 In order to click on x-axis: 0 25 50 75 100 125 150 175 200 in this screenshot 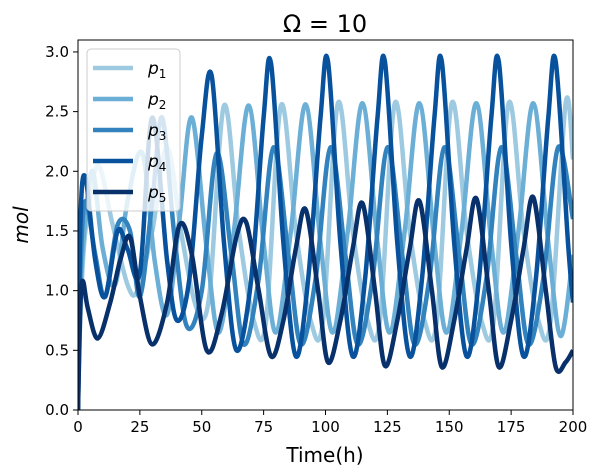, I will do `click(330, 423)`.